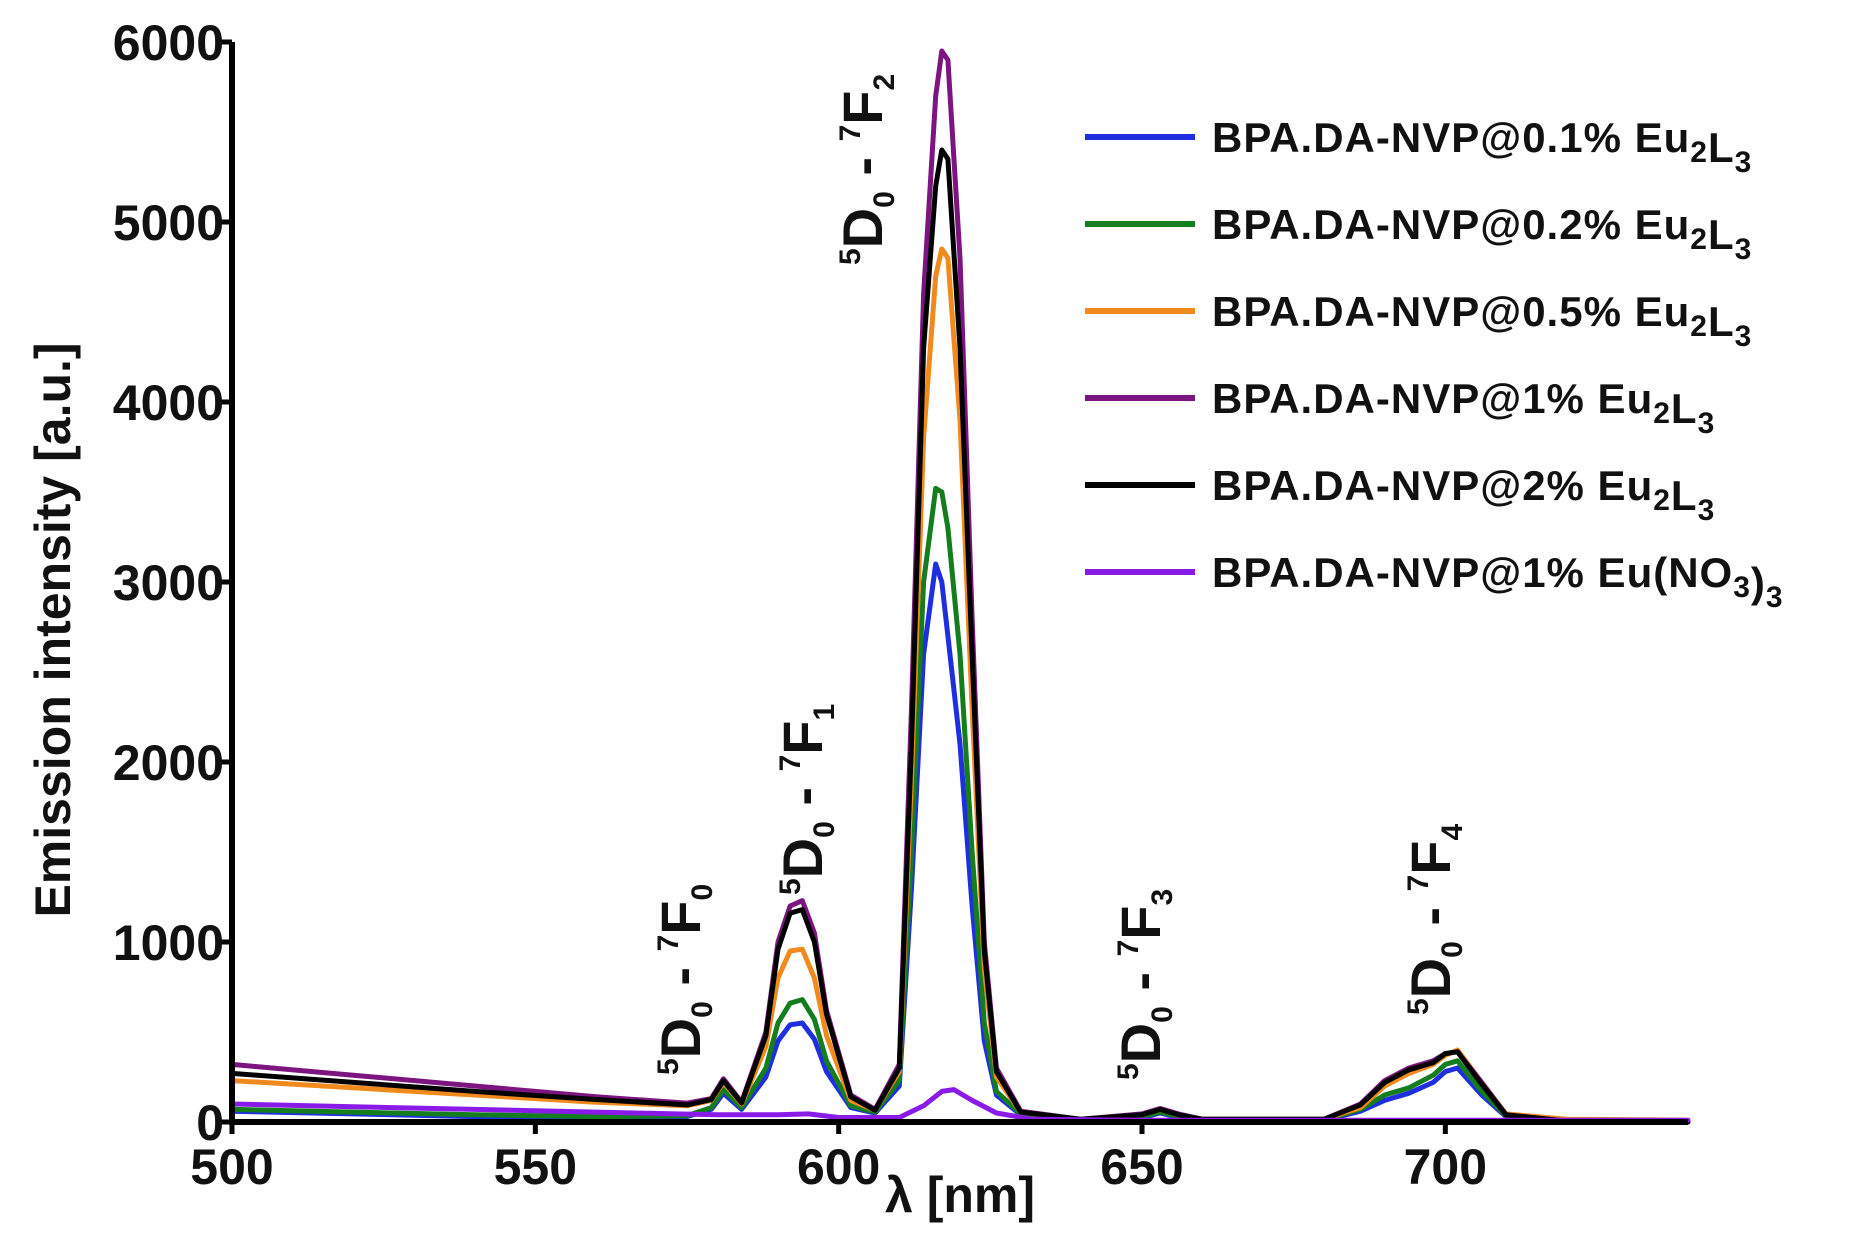 Image resolution: width=1872 pixels, height=1249 pixels. I want to click on annotation-f3: 5D0 - 7F3, so click(1144, 984).